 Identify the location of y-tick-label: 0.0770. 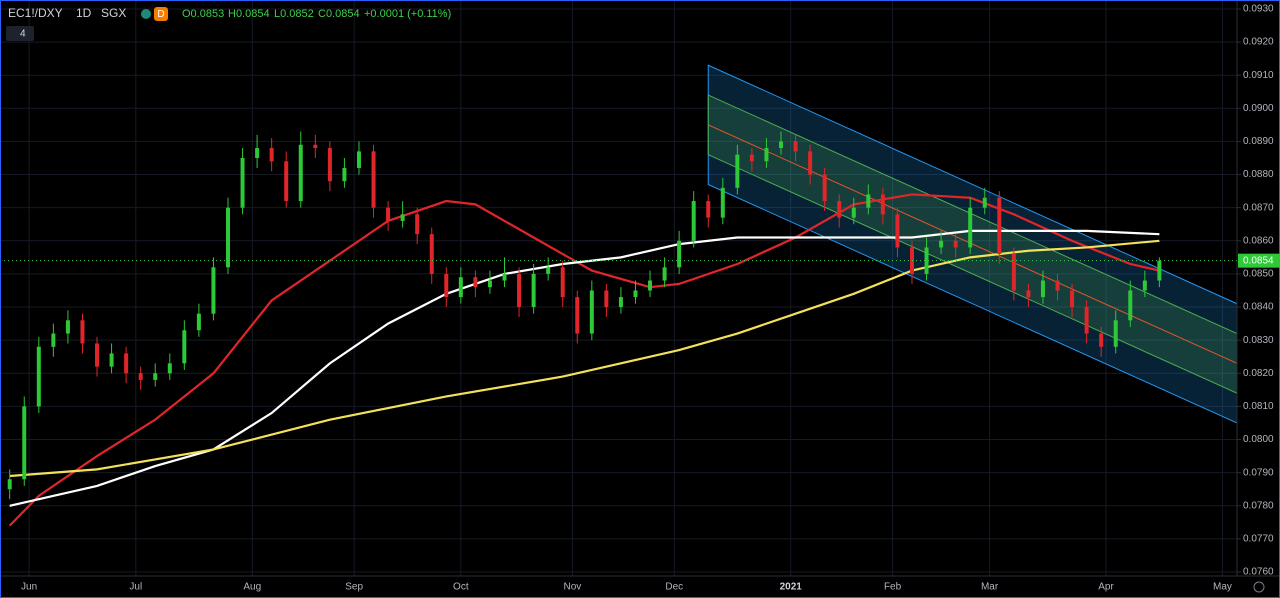
(1258, 539).